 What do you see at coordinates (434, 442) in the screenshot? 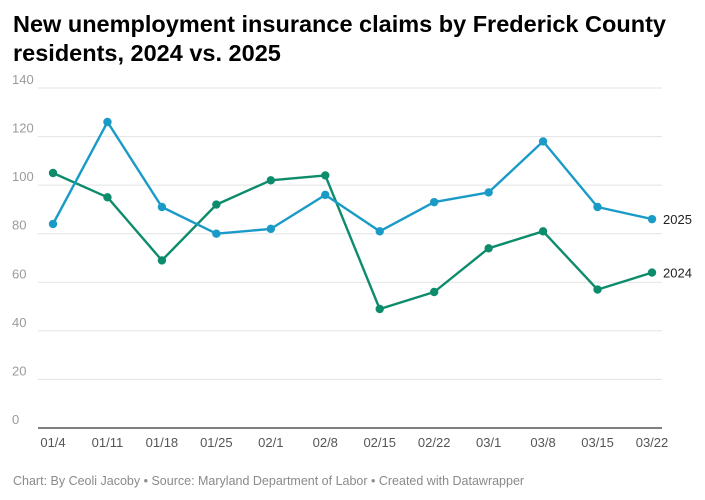
I see `x-tick-label: 02/22` at bounding box center [434, 442].